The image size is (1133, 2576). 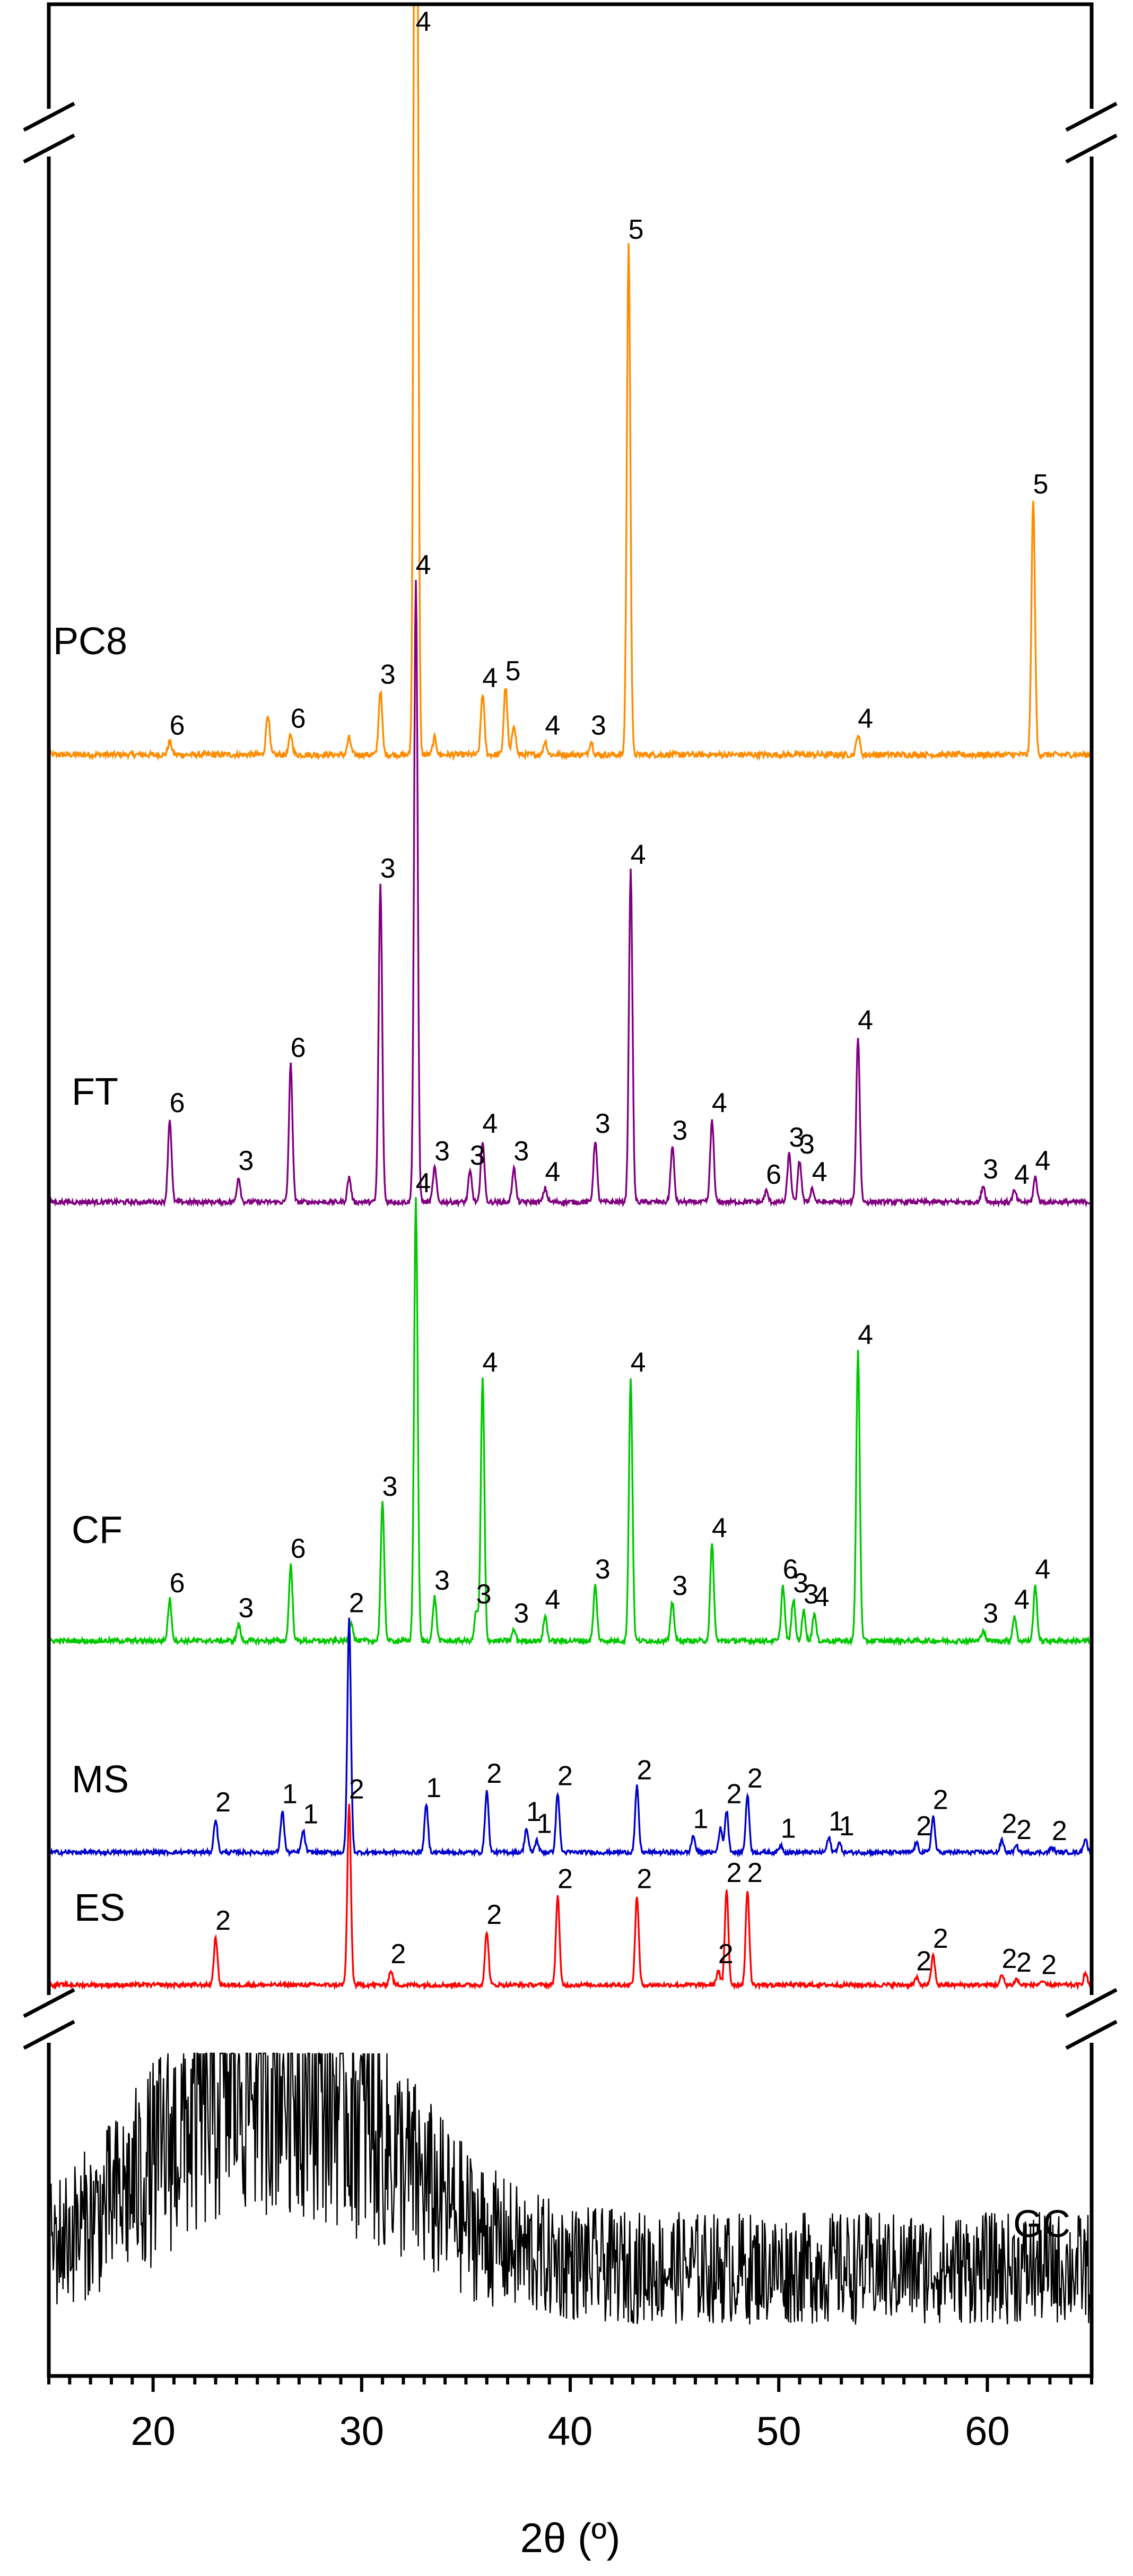 I want to click on peak-label-ms-16: 1, so click(x=847, y=1826).